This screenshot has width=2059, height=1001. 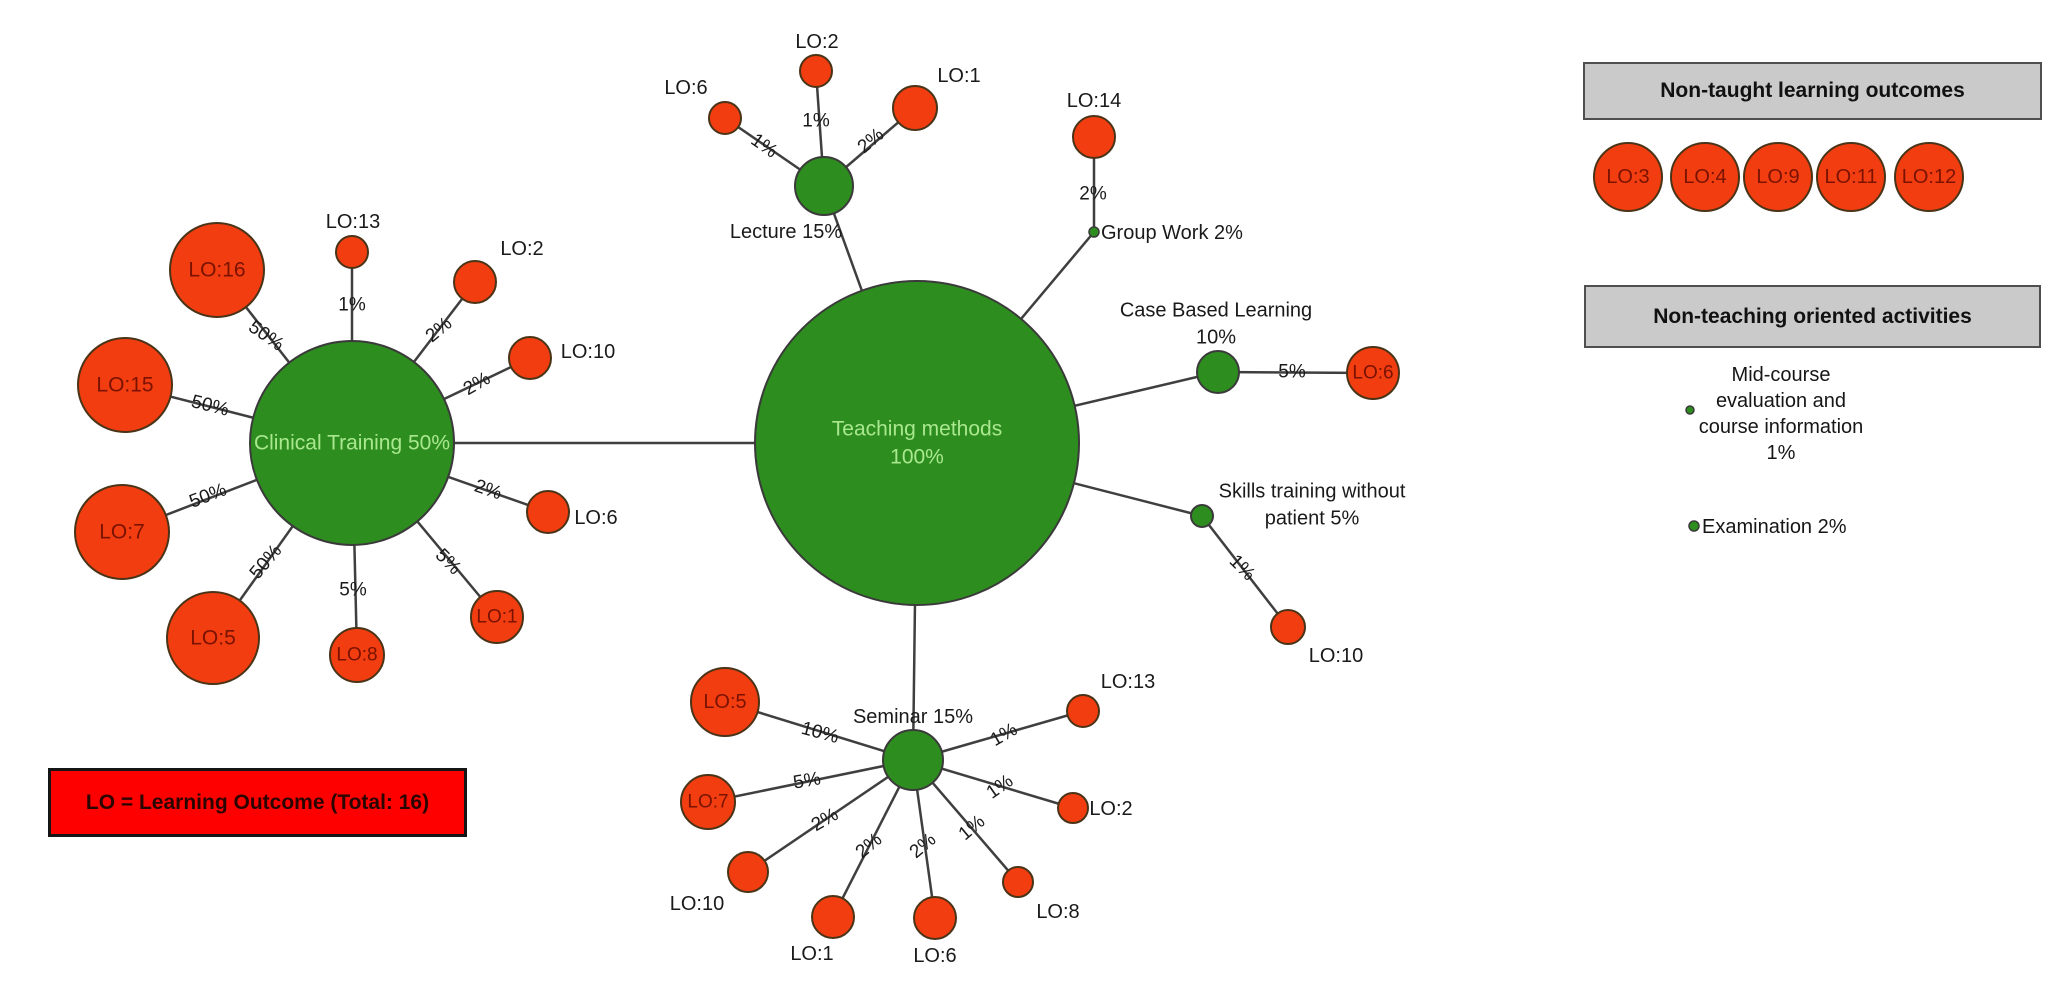 What do you see at coordinates (1336, 656) in the screenshot?
I see `label-skills-lo10: LO:10` at bounding box center [1336, 656].